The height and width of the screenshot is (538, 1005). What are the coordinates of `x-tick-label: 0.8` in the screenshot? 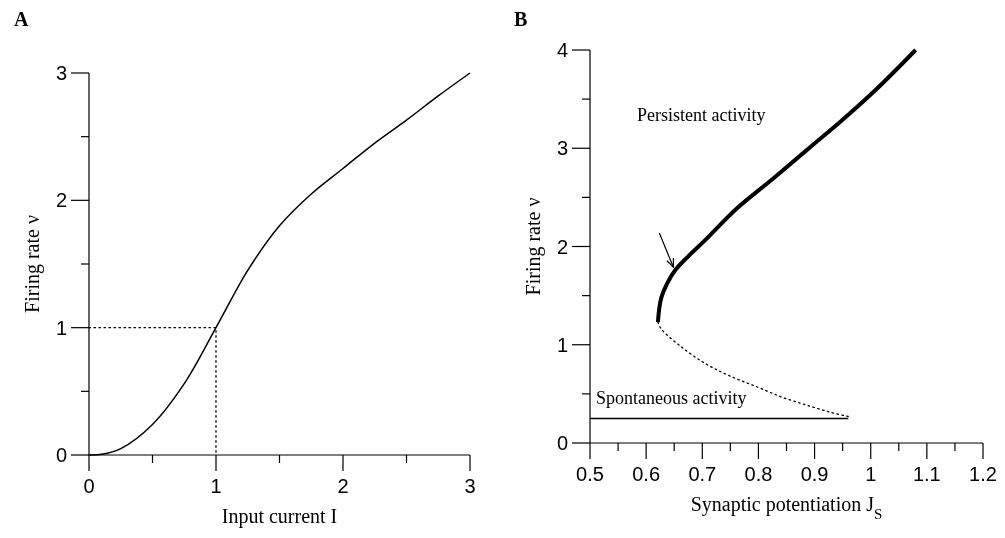 It's located at (758, 474).